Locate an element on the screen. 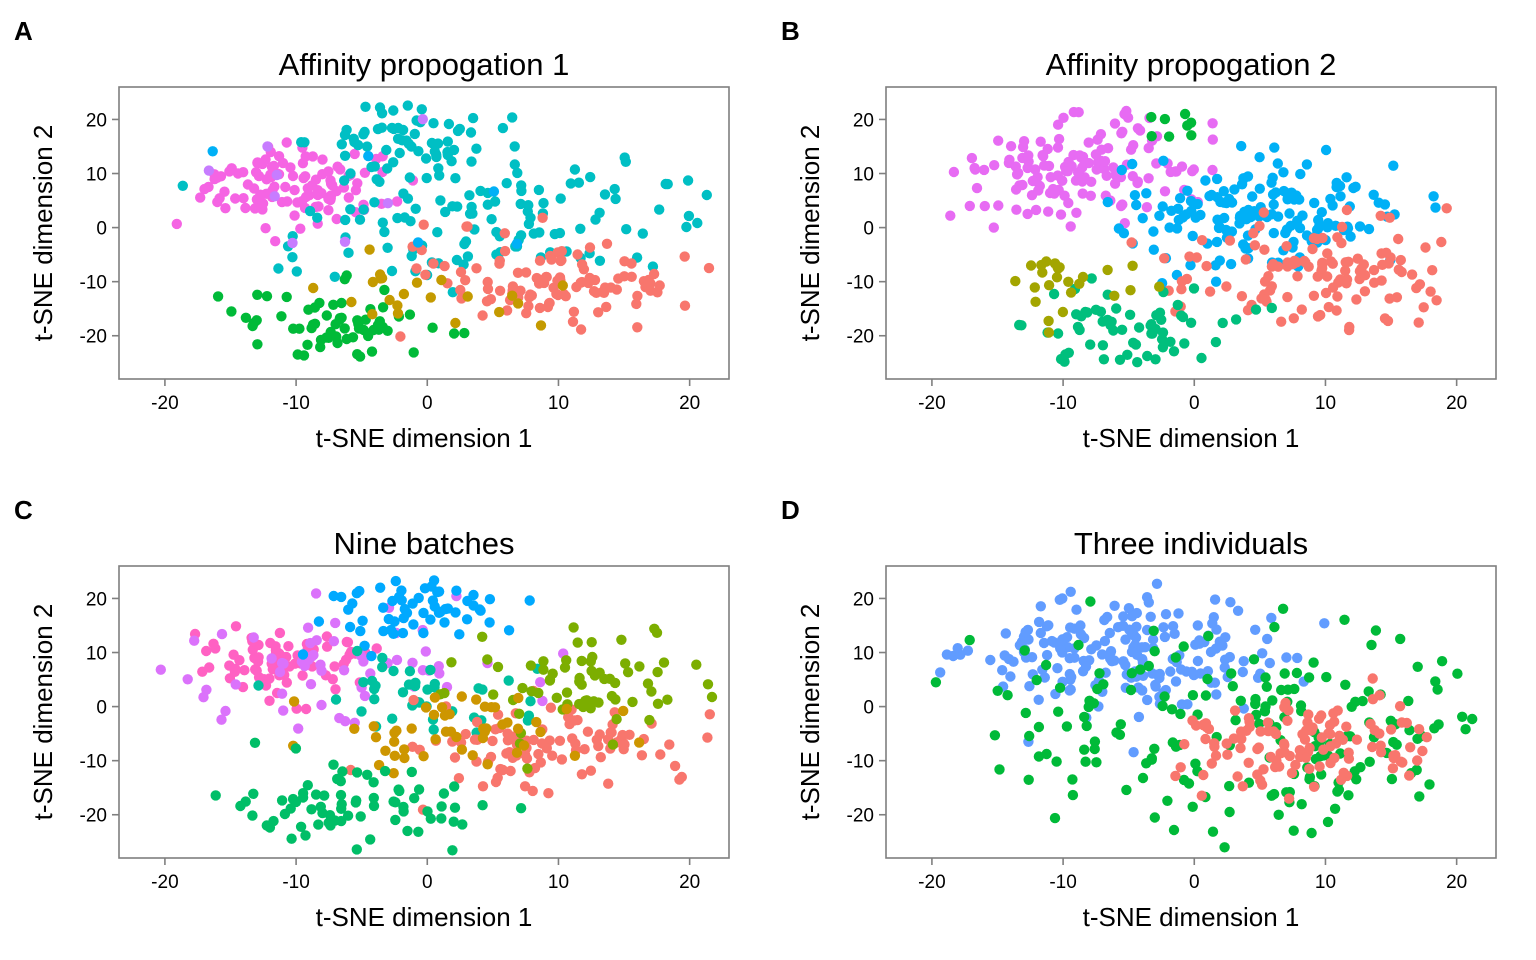 The height and width of the screenshot is (960, 1536). y-tick-label: 0 is located at coordinates (101, 229).